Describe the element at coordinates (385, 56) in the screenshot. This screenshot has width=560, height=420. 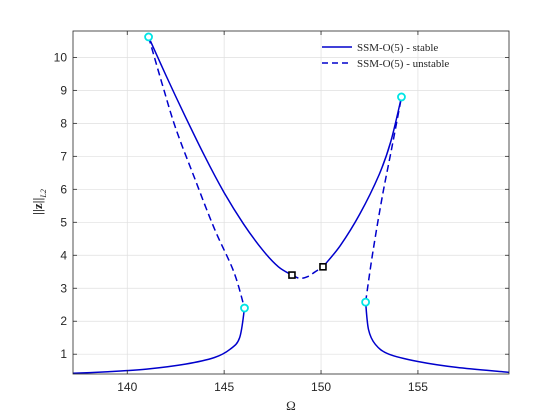
I see `legend: SSM-O(5) - stable SSM-O(5) - unstable` at that location.